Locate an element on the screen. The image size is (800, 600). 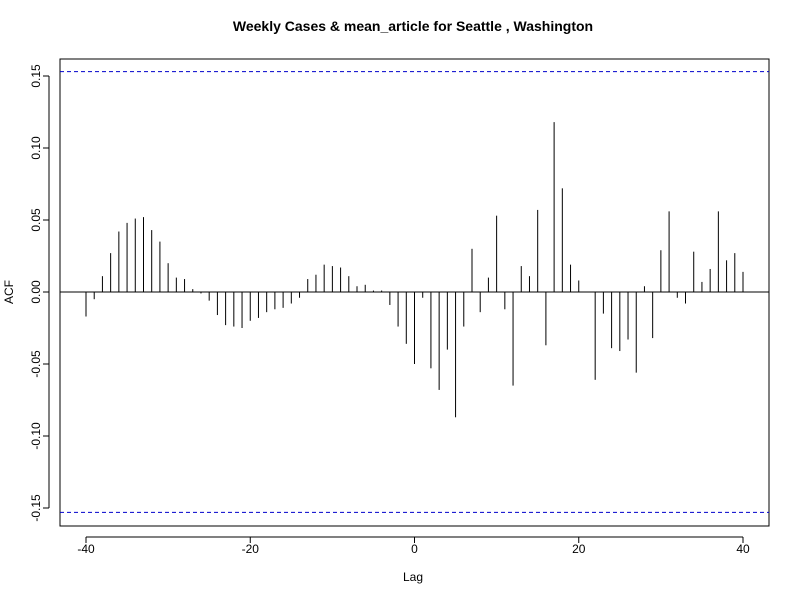
y-tick-label: 0.15 is located at coordinates (36, 76).